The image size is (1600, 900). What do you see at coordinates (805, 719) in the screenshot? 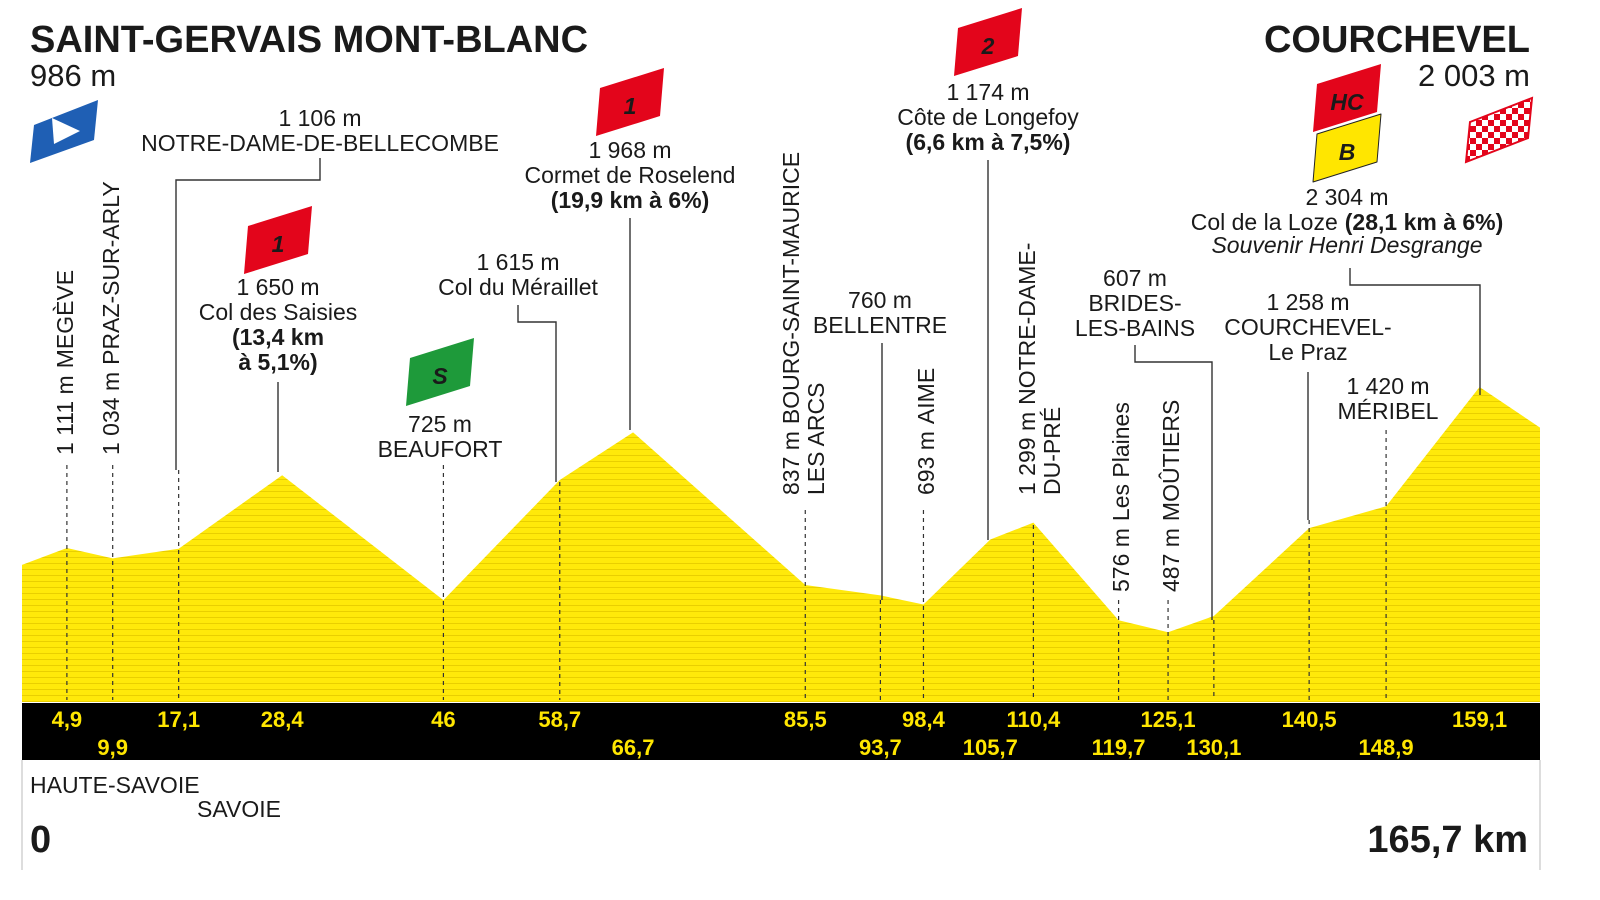
I see `km-label: 85,5` at bounding box center [805, 719].